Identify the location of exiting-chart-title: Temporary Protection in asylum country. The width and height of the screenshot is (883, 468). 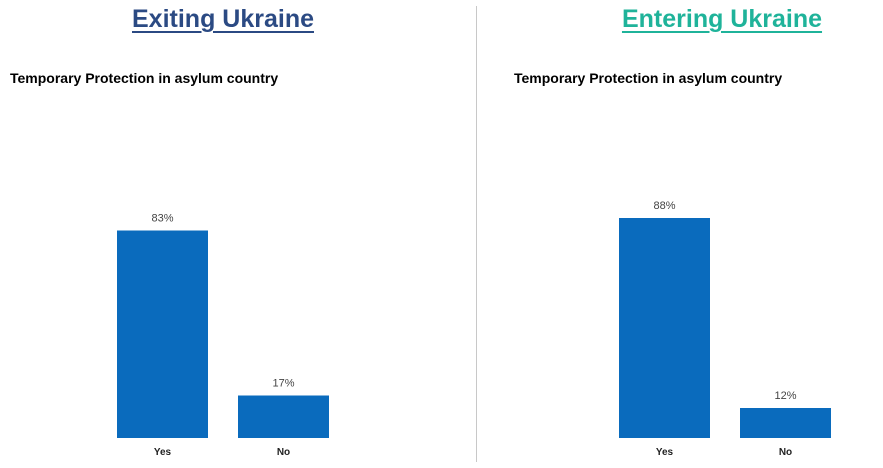
(144, 78).